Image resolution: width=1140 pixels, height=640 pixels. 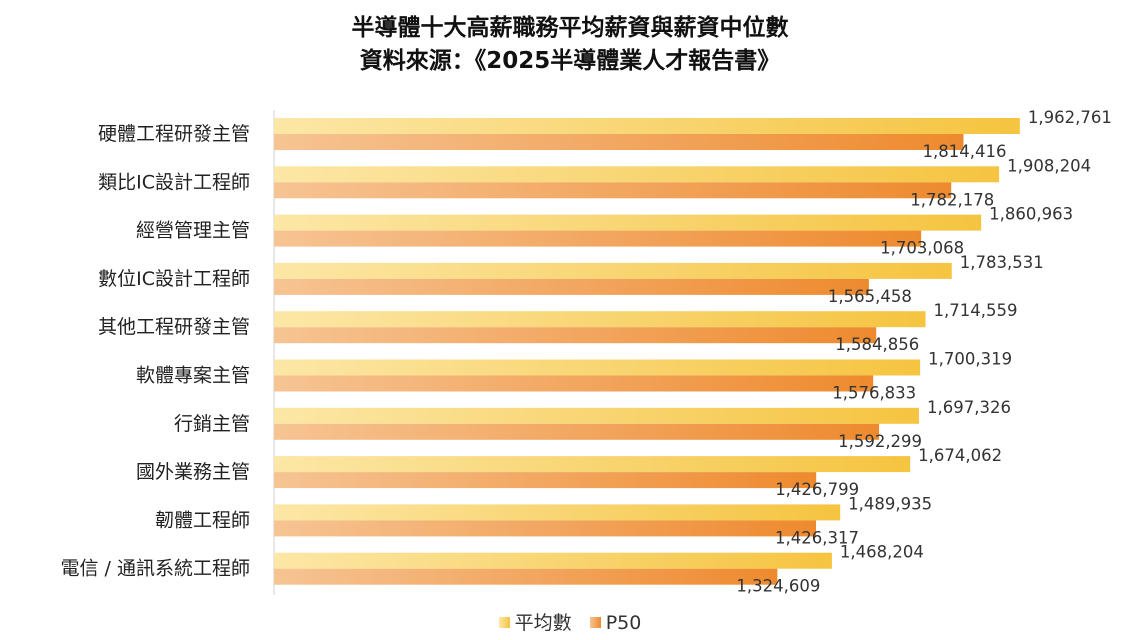 What do you see at coordinates (571, 286) in the screenshot?
I see `bar-p50-digital-ic-engineer` at bounding box center [571, 286].